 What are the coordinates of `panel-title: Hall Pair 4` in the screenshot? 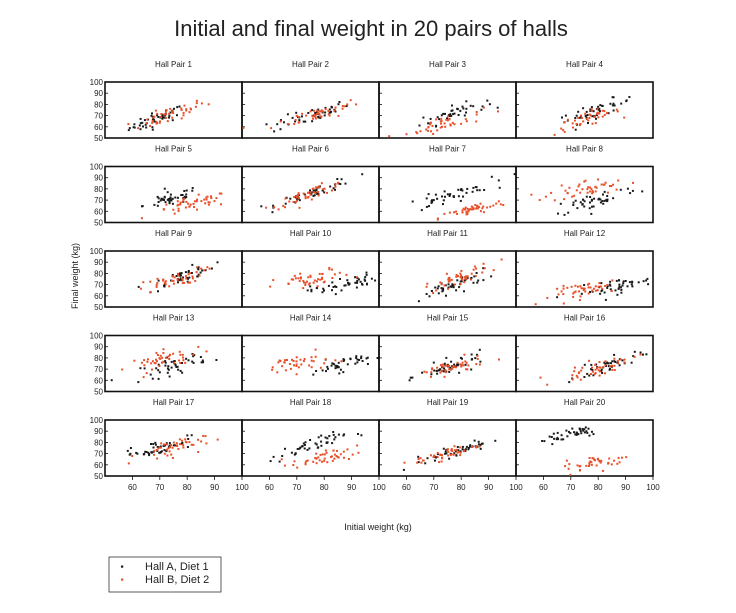 It's located at (584, 64).